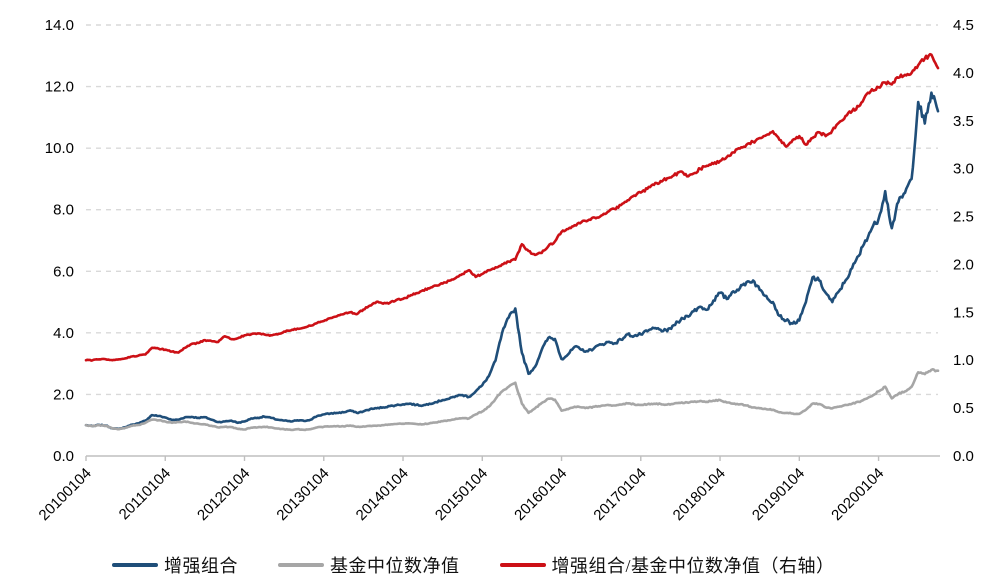  What do you see at coordinates (145, 494) in the screenshot?
I see `svg-text: 20110104` at bounding box center [145, 494].